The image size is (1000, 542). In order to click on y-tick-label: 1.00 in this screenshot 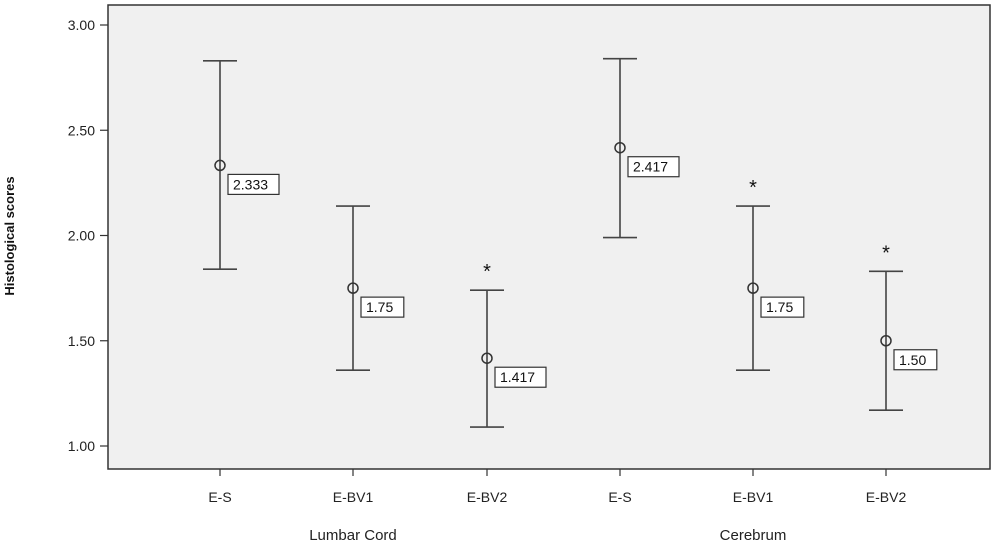, I will do `click(81, 446)`.